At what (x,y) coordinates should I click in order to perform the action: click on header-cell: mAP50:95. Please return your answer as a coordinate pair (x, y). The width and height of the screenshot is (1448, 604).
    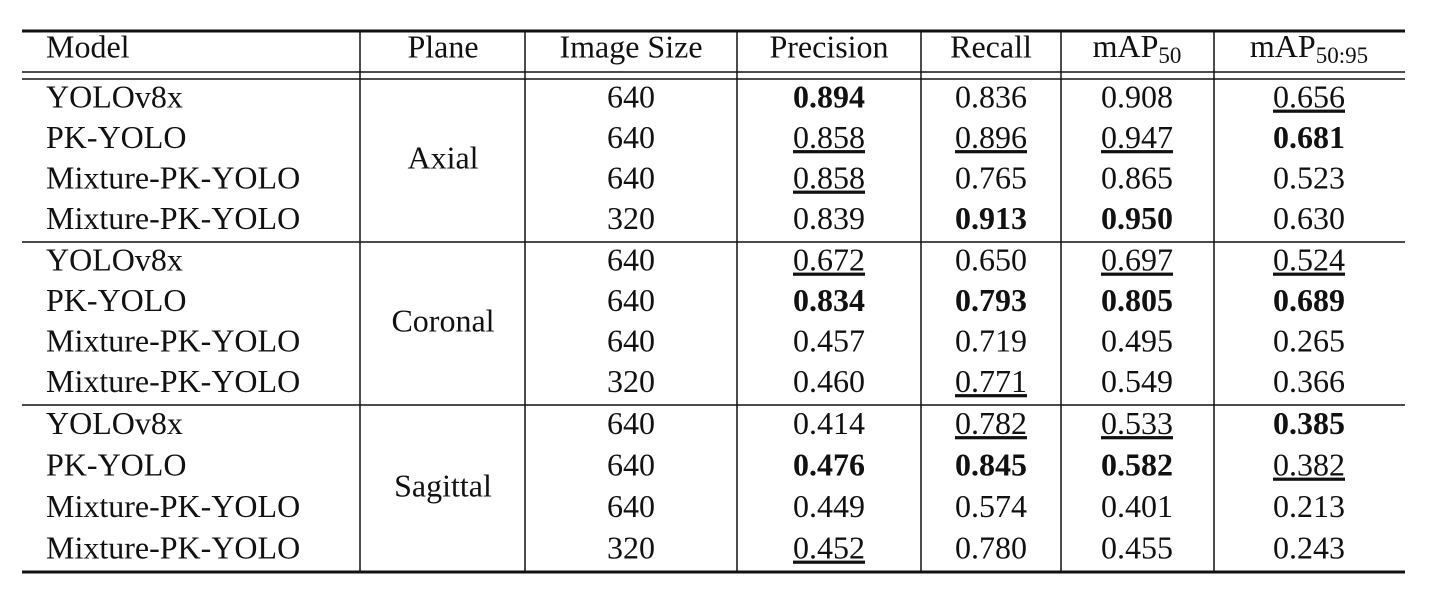
    Looking at the image, I should click on (1309, 48).